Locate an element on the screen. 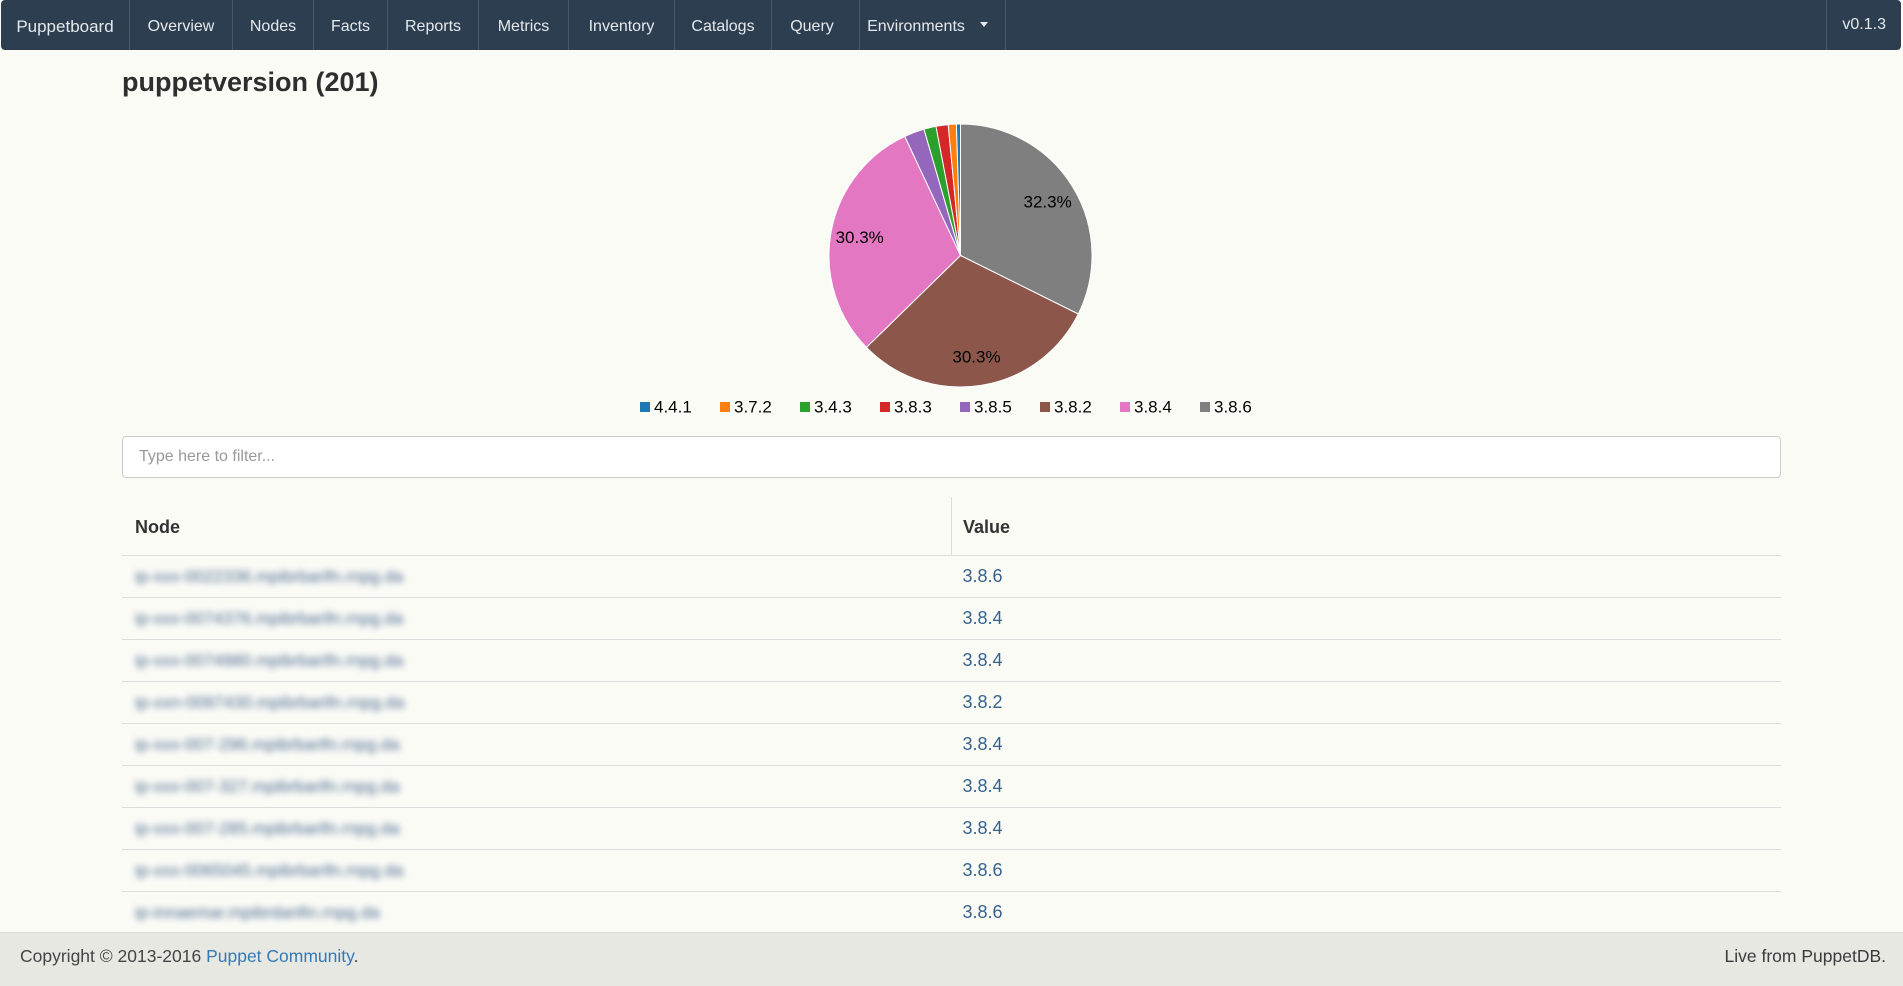  svg-text: 3.8.6 is located at coordinates (1233, 407).